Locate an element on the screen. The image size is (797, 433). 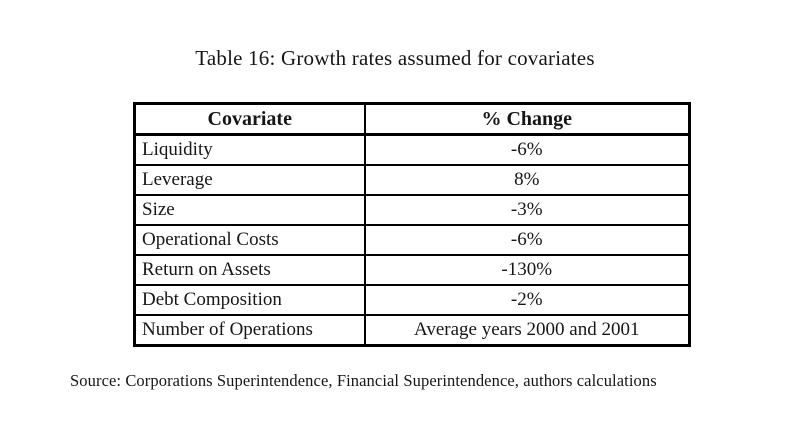
cell-value: Average years 2000 and 2001 is located at coordinates (527, 330).